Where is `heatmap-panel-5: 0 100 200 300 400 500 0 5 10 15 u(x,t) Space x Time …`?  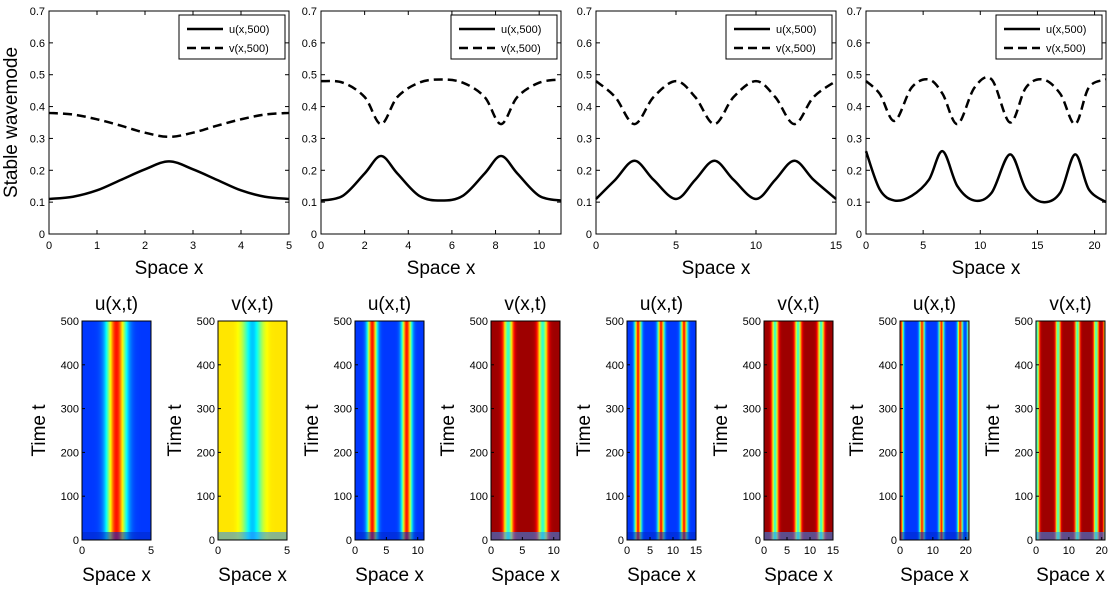 heatmap-panel-5: 0 100 200 300 400 500 0 5 10 15 u(x,t) Space x Time … is located at coordinates (638, 440).